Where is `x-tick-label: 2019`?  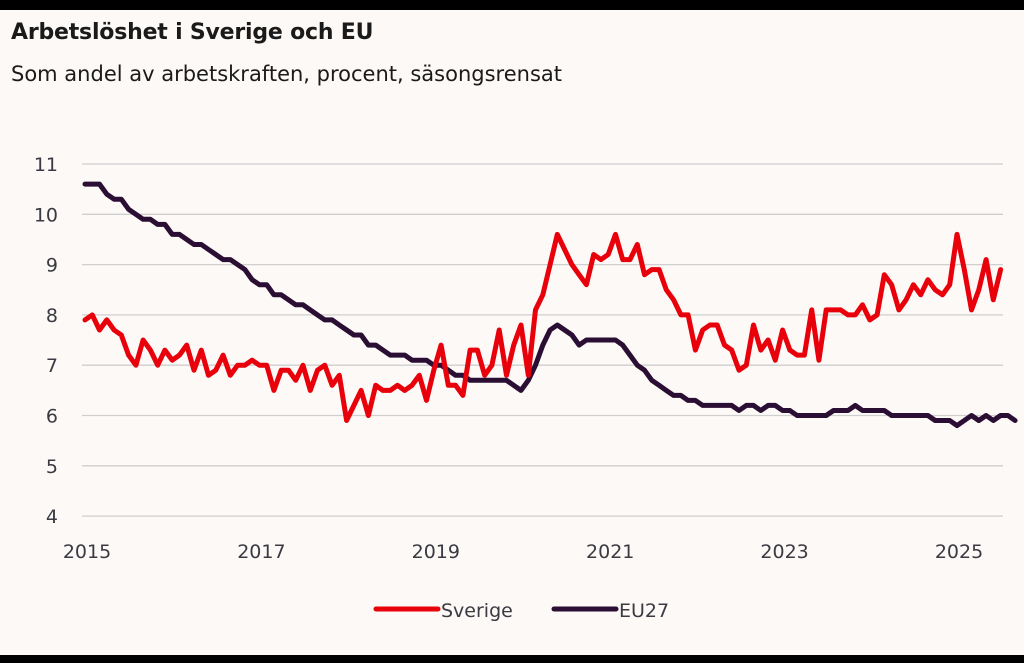 x-tick-label: 2019 is located at coordinates (436, 552).